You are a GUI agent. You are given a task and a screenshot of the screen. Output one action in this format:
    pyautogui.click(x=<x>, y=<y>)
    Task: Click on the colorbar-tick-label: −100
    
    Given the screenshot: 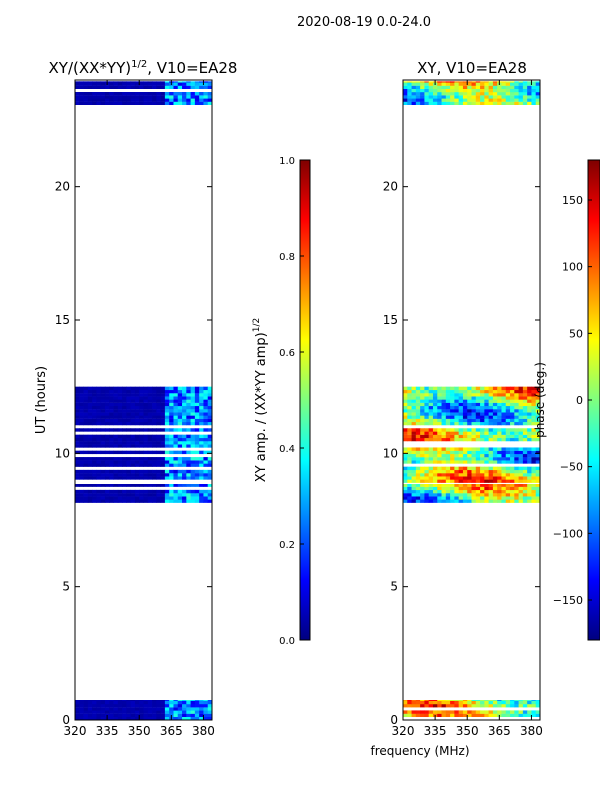 What is the action you would take?
    pyautogui.click(x=568, y=533)
    